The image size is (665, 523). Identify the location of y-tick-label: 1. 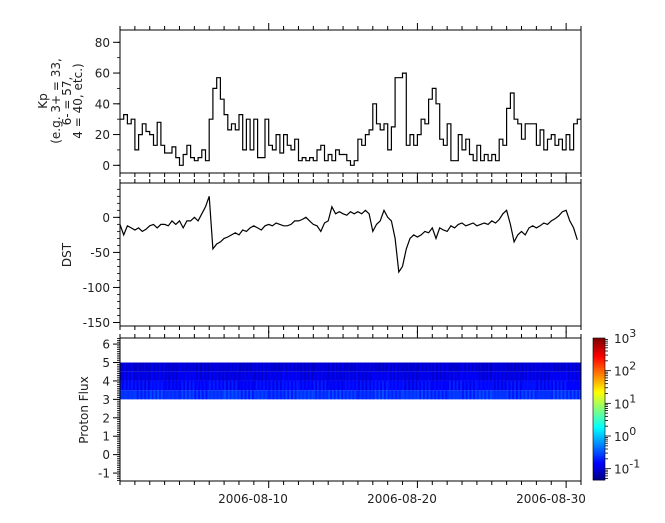
(106, 437).